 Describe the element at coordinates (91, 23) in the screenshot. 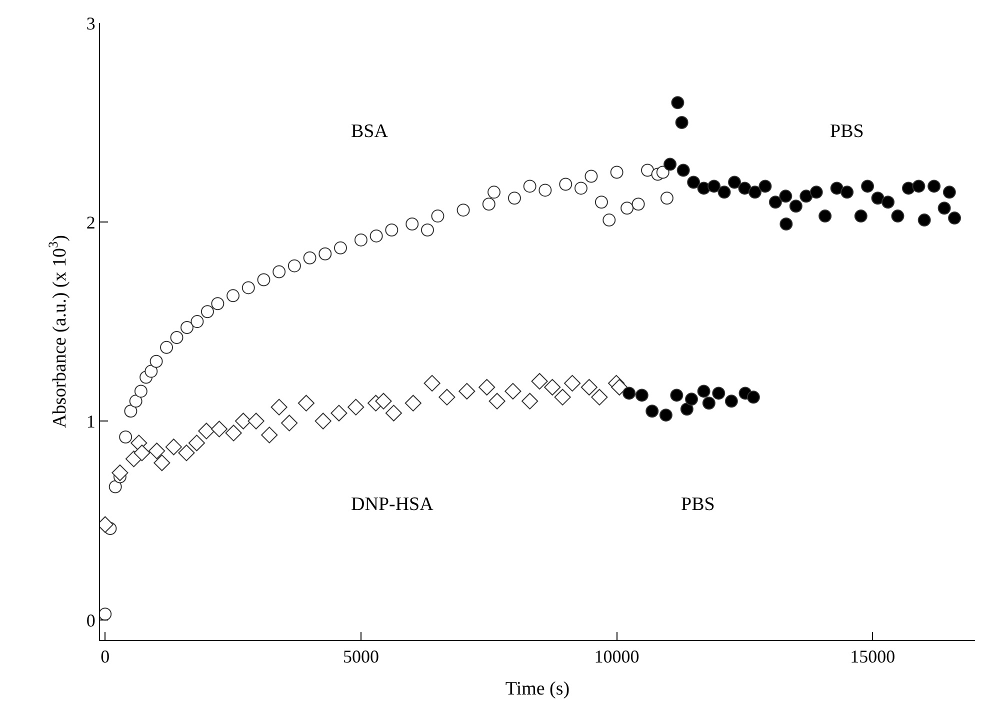

I see `y-tick-label: 3` at that location.